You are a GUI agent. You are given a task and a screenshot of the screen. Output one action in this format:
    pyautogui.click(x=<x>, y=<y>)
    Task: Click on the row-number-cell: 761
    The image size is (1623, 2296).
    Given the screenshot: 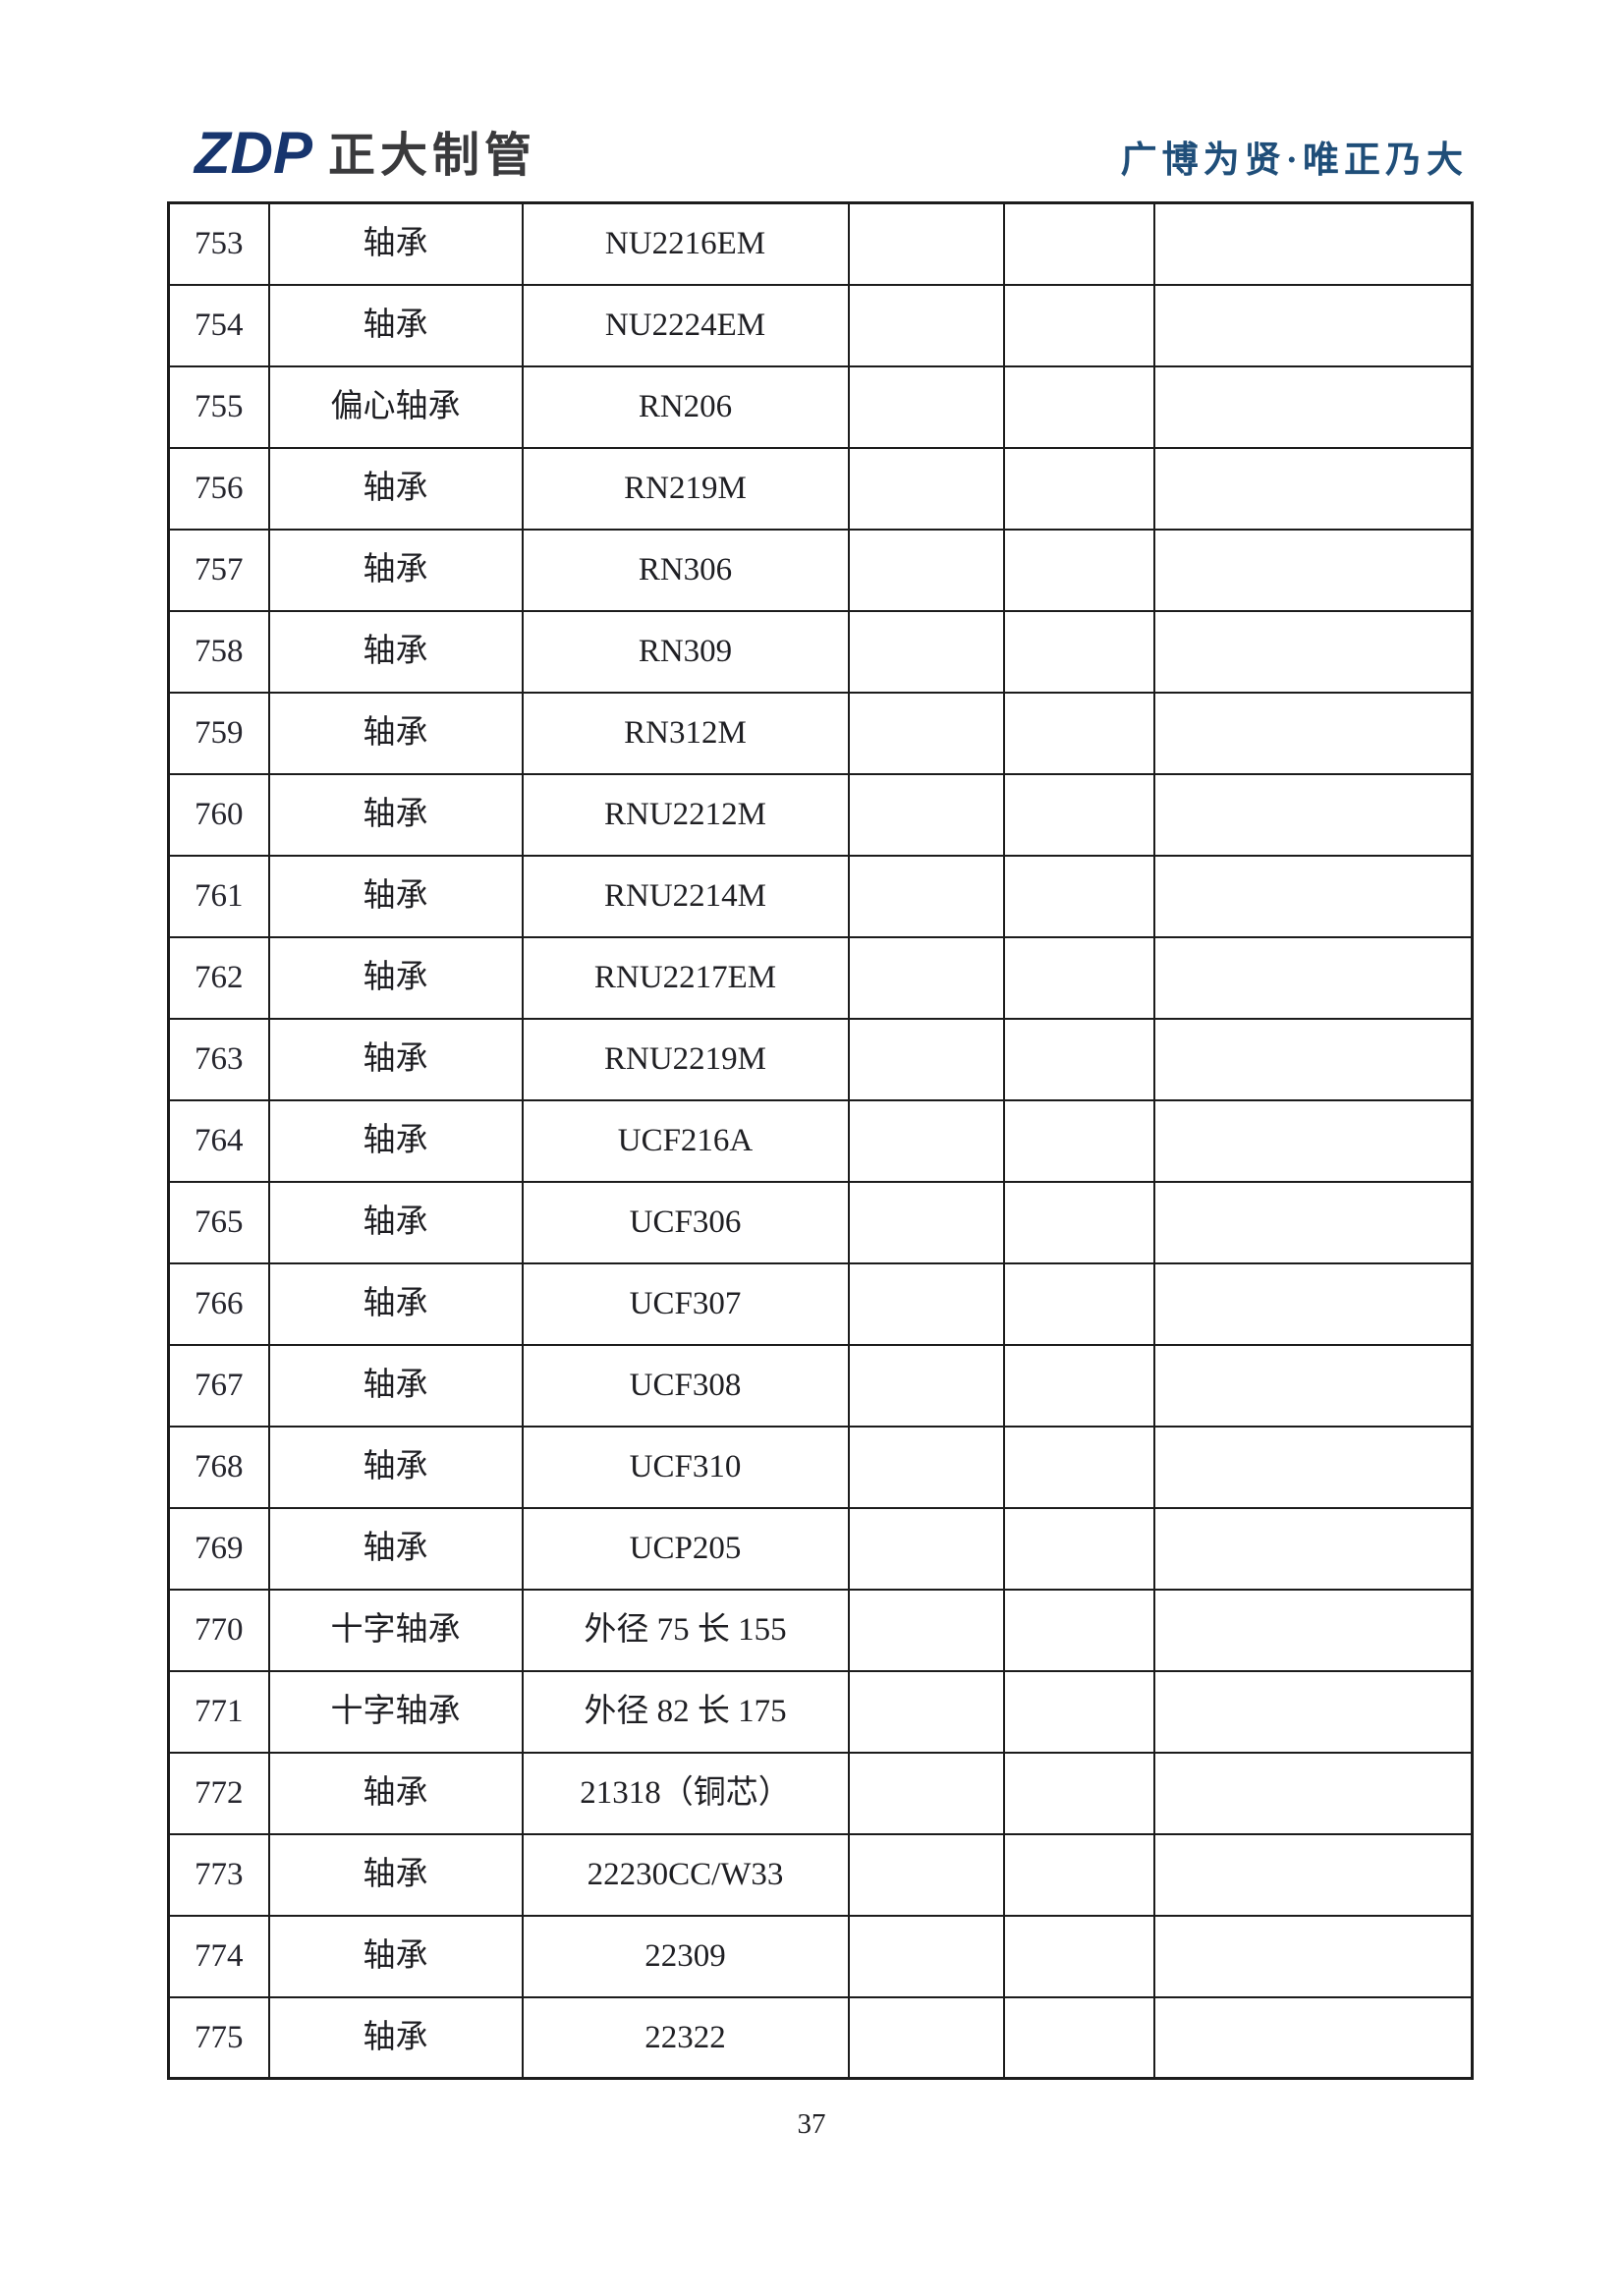 What is the action you would take?
    pyautogui.click(x=219, y=896)
    